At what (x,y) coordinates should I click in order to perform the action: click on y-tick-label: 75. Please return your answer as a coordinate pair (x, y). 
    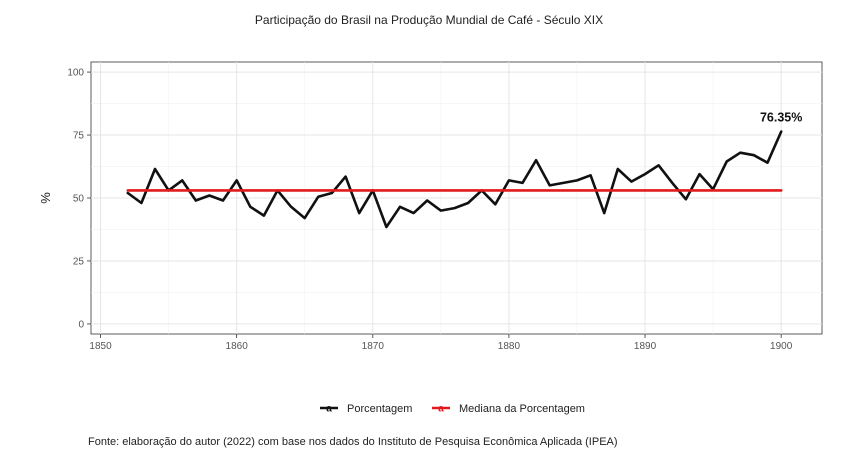
    Looking at the image, I should click on (79, 136).